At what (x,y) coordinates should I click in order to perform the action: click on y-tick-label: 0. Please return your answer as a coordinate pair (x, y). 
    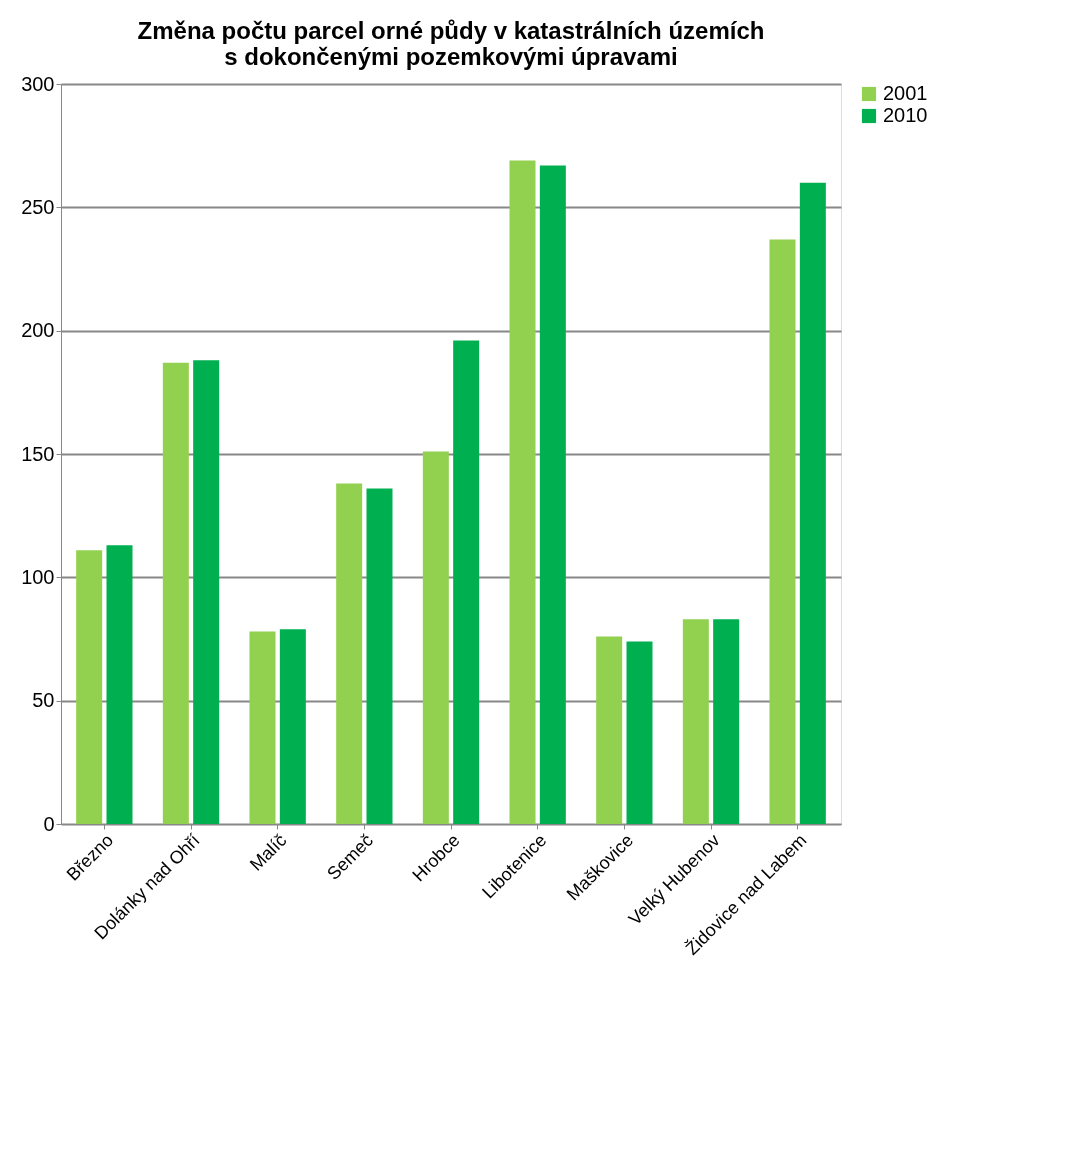
    Looking at the image, I should click on (49, 823).